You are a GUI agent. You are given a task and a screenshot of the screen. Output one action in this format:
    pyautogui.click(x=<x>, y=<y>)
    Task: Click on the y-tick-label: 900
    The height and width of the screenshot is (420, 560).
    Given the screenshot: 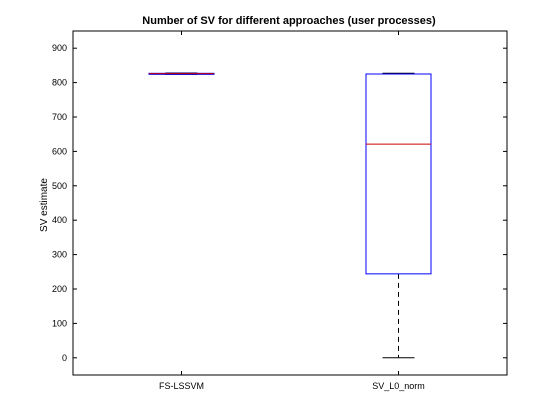 What is the action you would take?
    pyautogui.click(x=59, y=48)
    